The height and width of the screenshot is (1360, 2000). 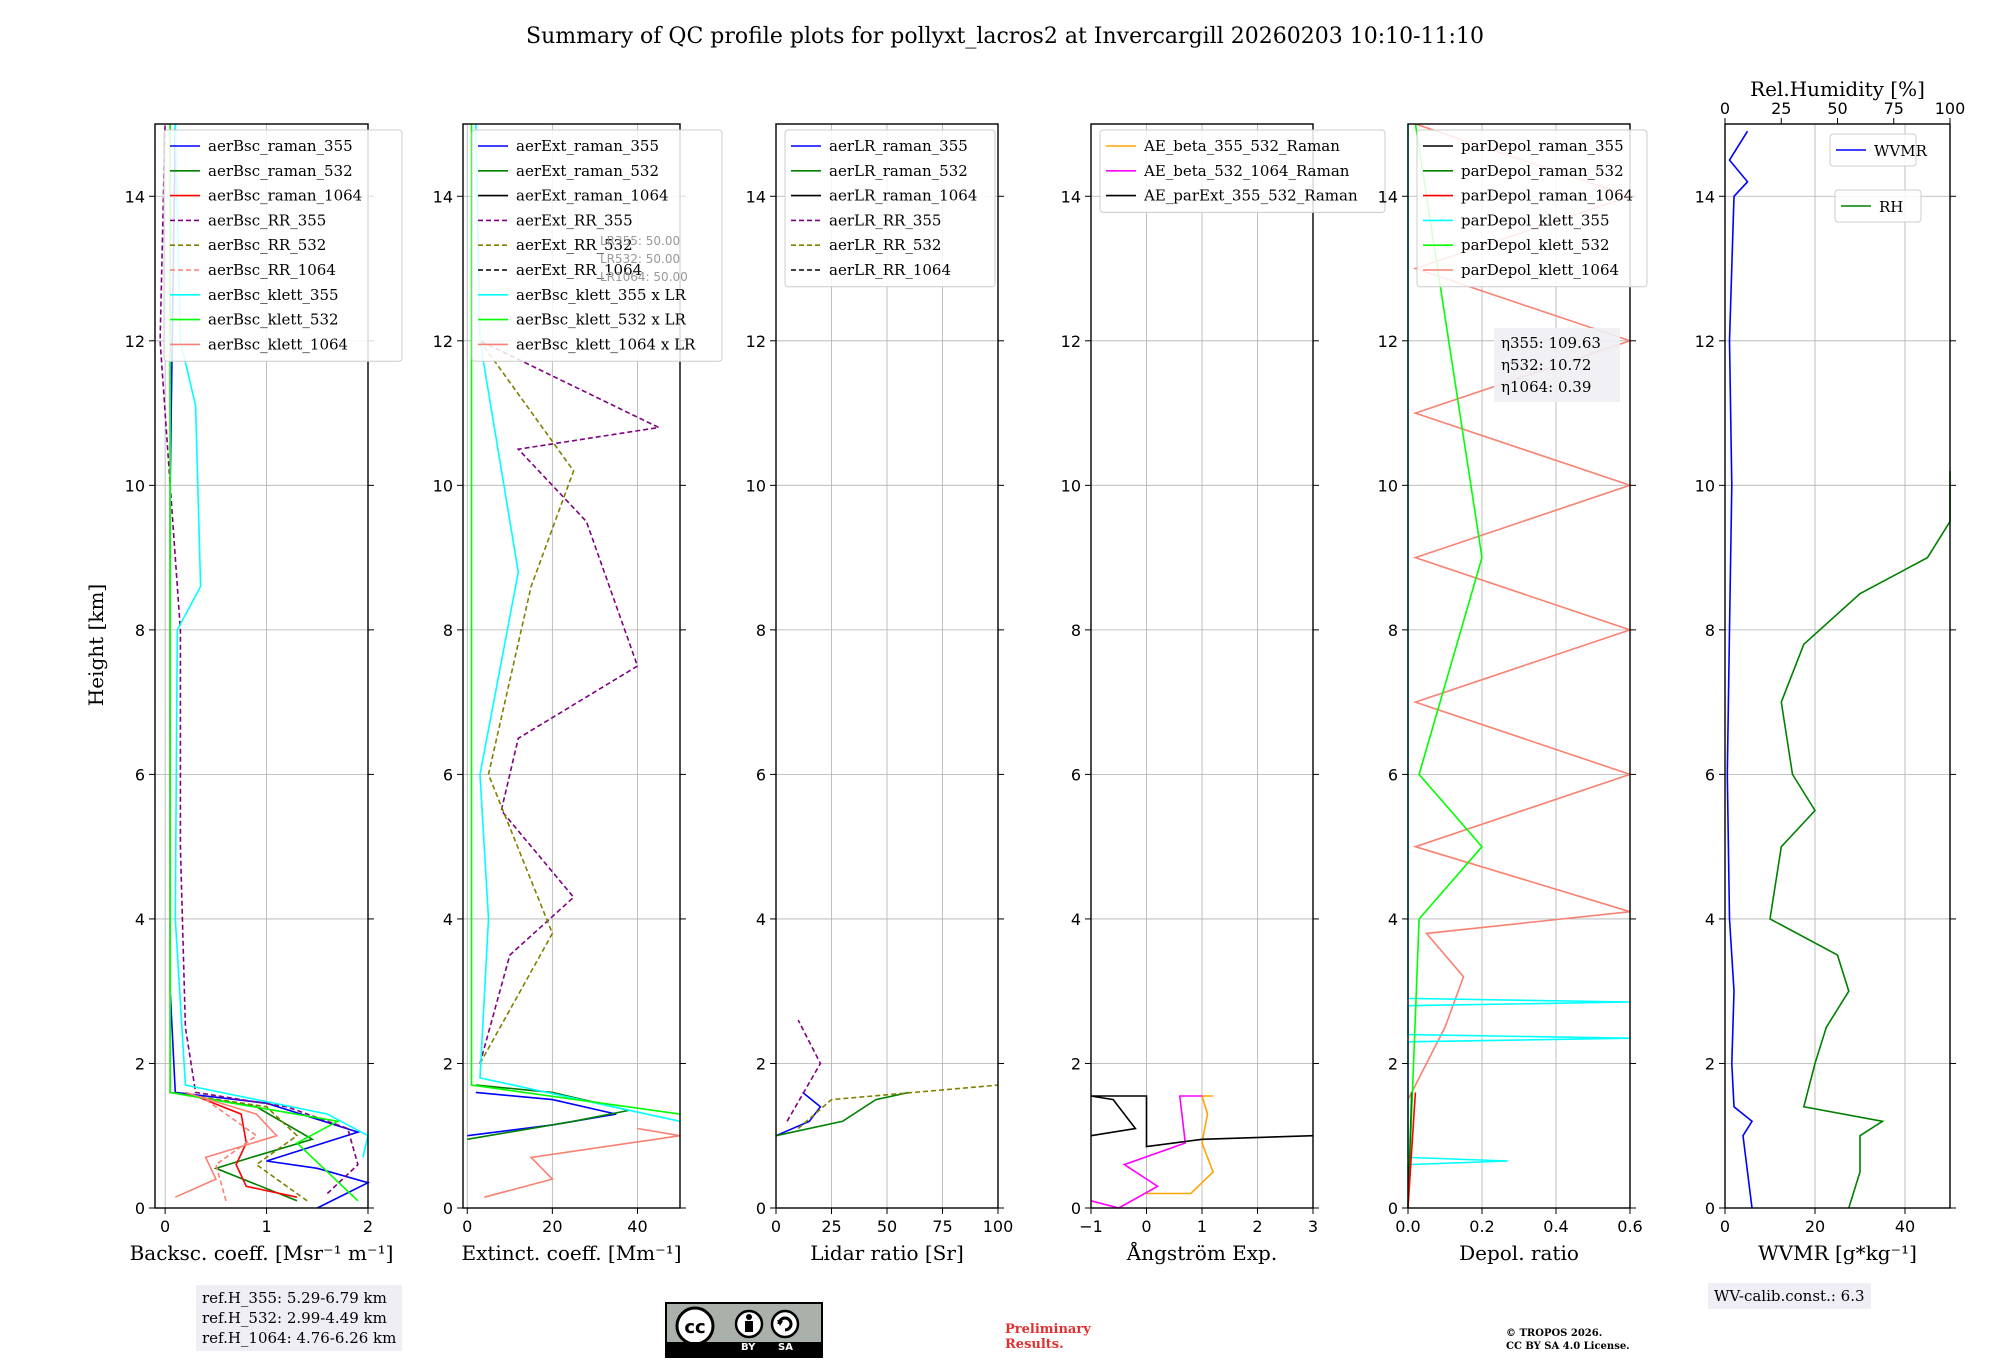 What do you see at coordinates (1740, 669) in the screenshot?
I see `series-line-wvmr` at bounding box center [1740, 669].